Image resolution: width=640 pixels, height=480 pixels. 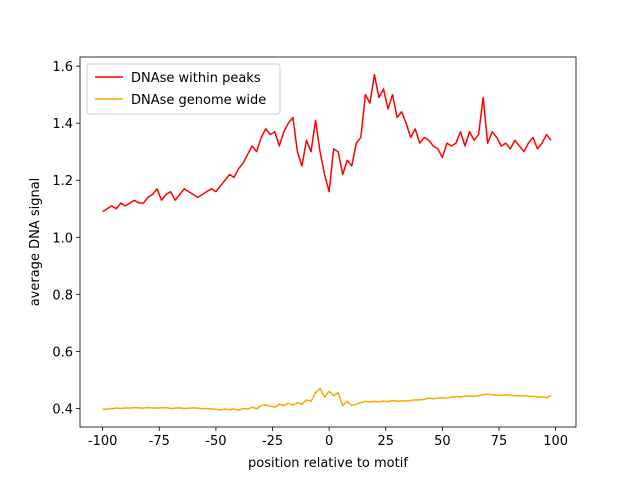 What do you see at coordinates (499, 441) in the screenshot?
I see `x-tick-label: 75` at bounding box center [499, 441].